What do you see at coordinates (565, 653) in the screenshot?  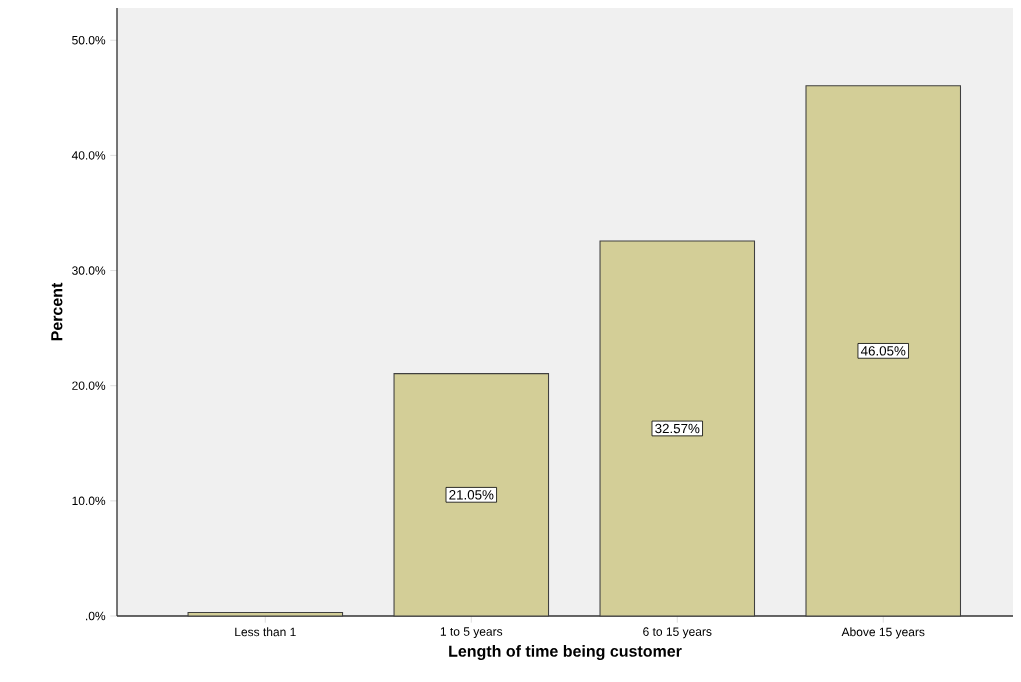 I see `x-axis-title: Length of time being customer` at bounding box center [565, 653].